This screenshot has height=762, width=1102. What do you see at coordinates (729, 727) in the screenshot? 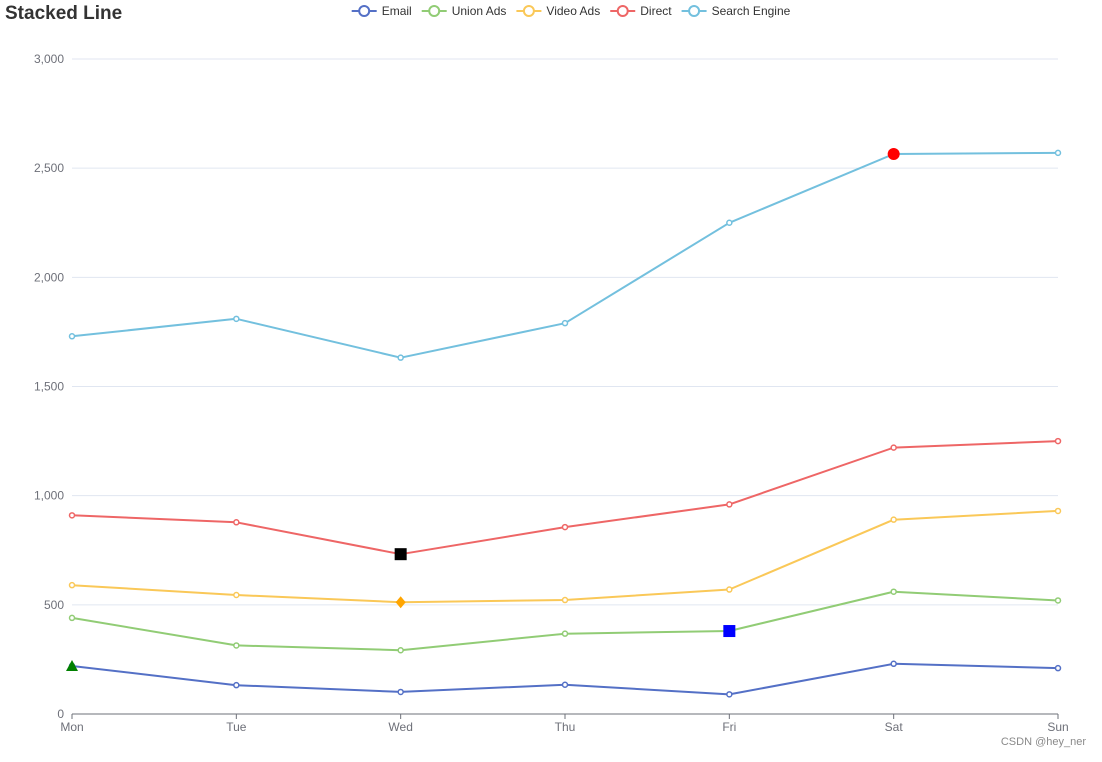
I see `x-tick-label: Fri` at bounding box center [729, 727].